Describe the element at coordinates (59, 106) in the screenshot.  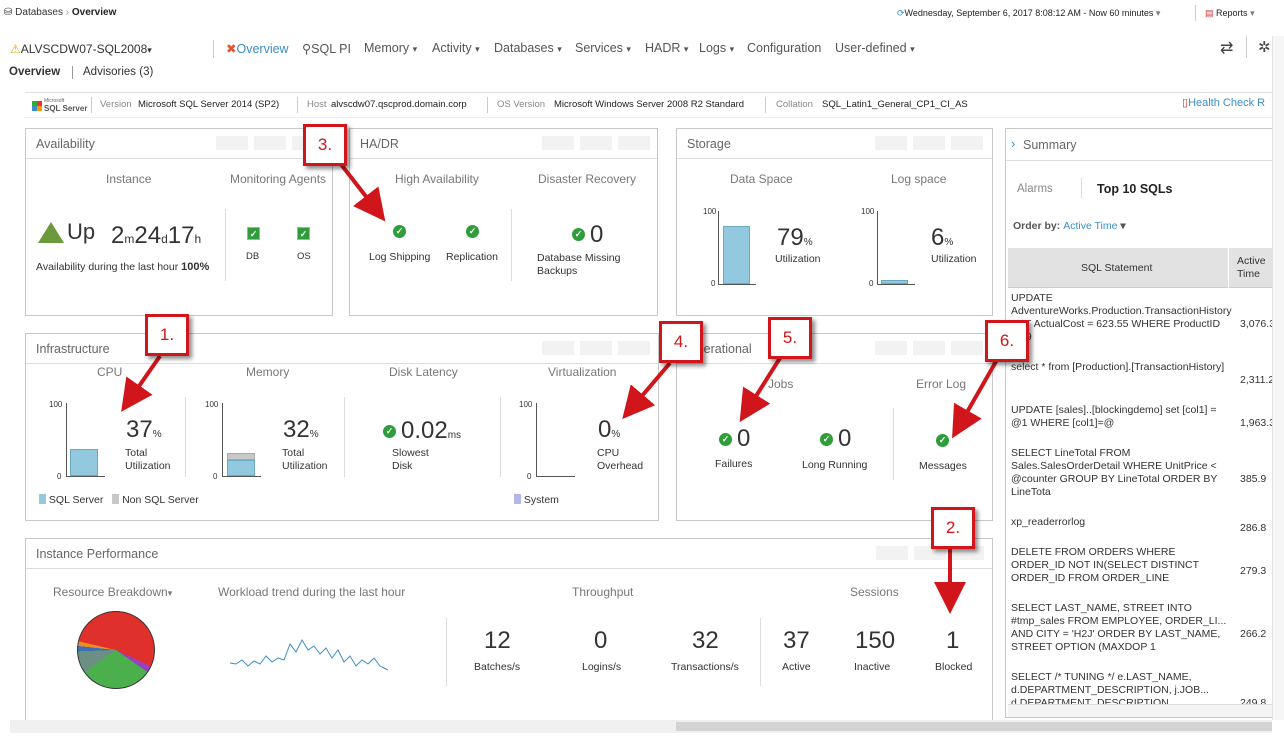
I see `sql-server-logo: Microsoft SQL Server` at that location.